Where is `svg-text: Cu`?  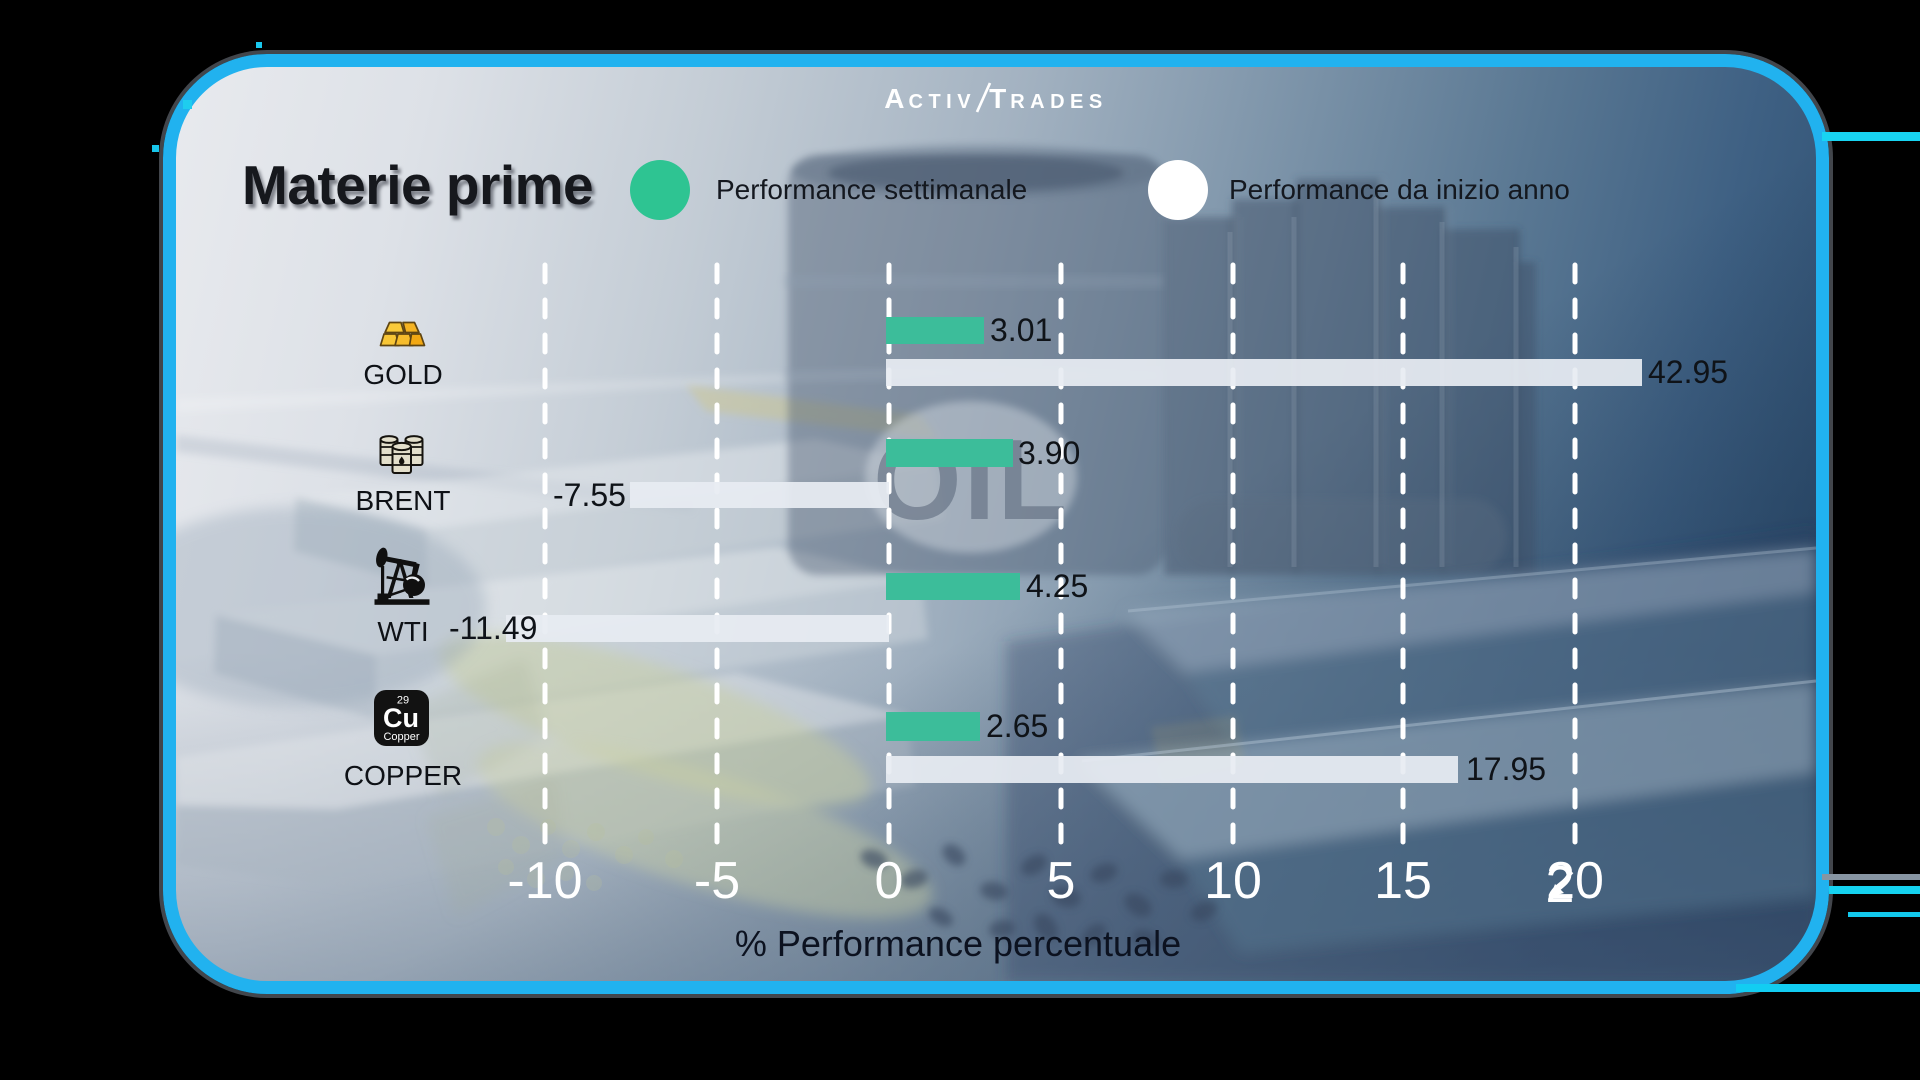 svg-text: Cu is located at coordinates (401, 718).